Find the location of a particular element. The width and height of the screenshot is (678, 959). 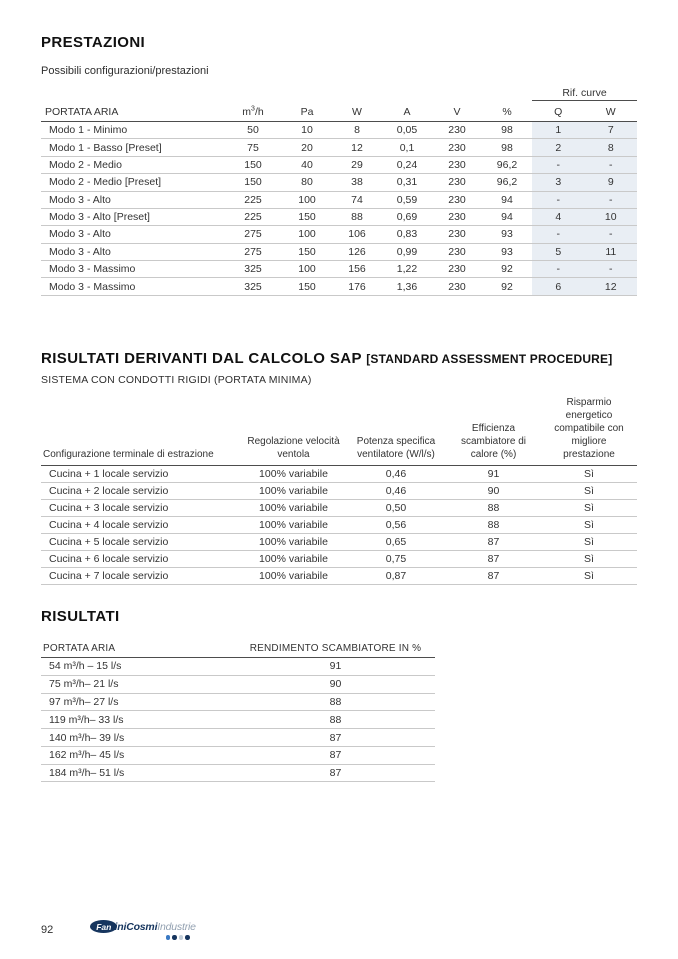

rif-curve-group-row: Rif. curve is located at coordinates (339, 93).